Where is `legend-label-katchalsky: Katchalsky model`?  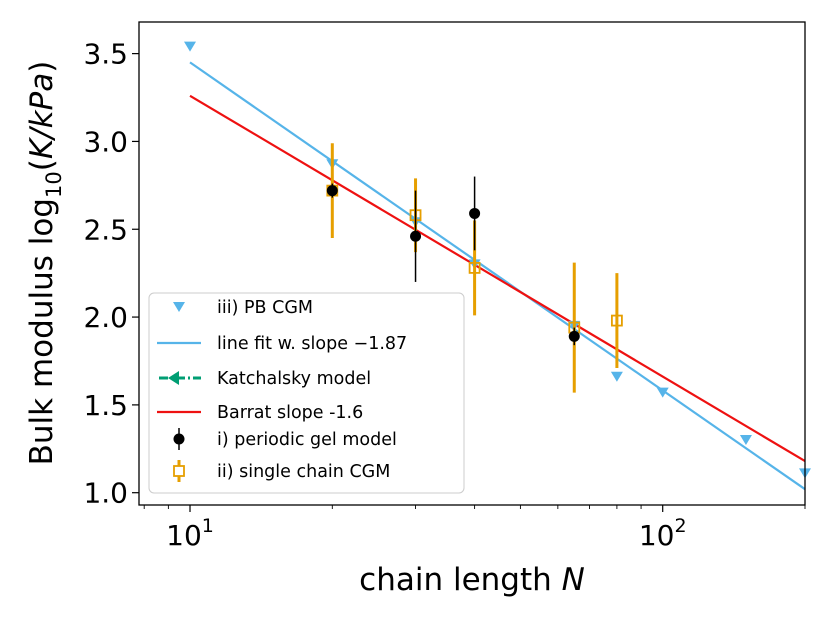 legend-label-katchalsky: Katchalsky model is located at coordinates (294, 379).